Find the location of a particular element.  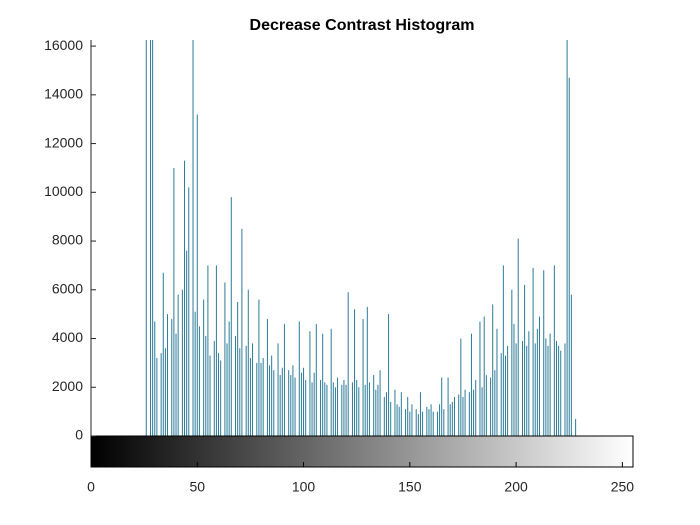

y-tick-label: 2000 is located at coordinates (67, 386).